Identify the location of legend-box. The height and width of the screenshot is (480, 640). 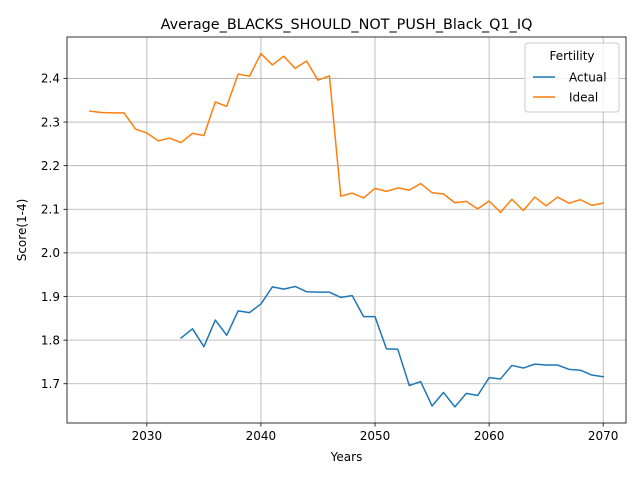
(572, 77).